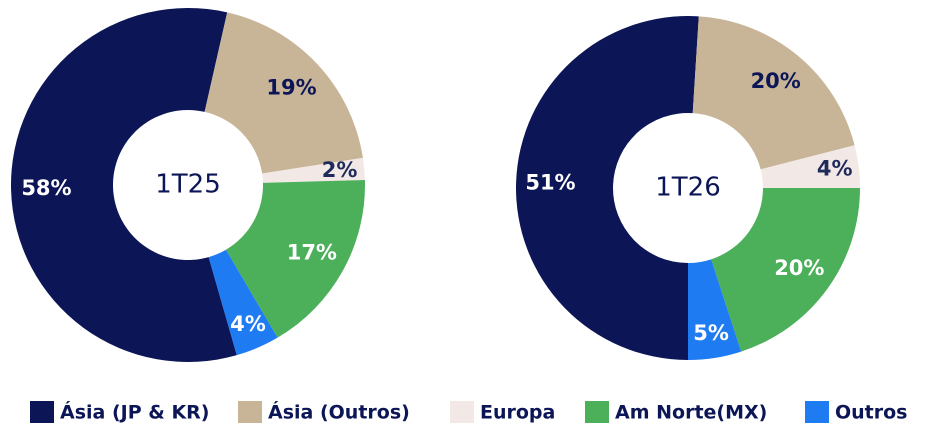  Describe the element at coordinates (550, 183) in the screenshot. I see `slice-label: 51%` at that location.